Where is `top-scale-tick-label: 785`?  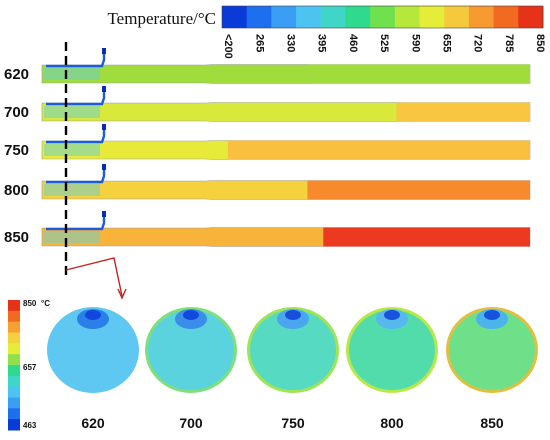 top-scale-tick-label: 785 is located at coordinates (509, 43).